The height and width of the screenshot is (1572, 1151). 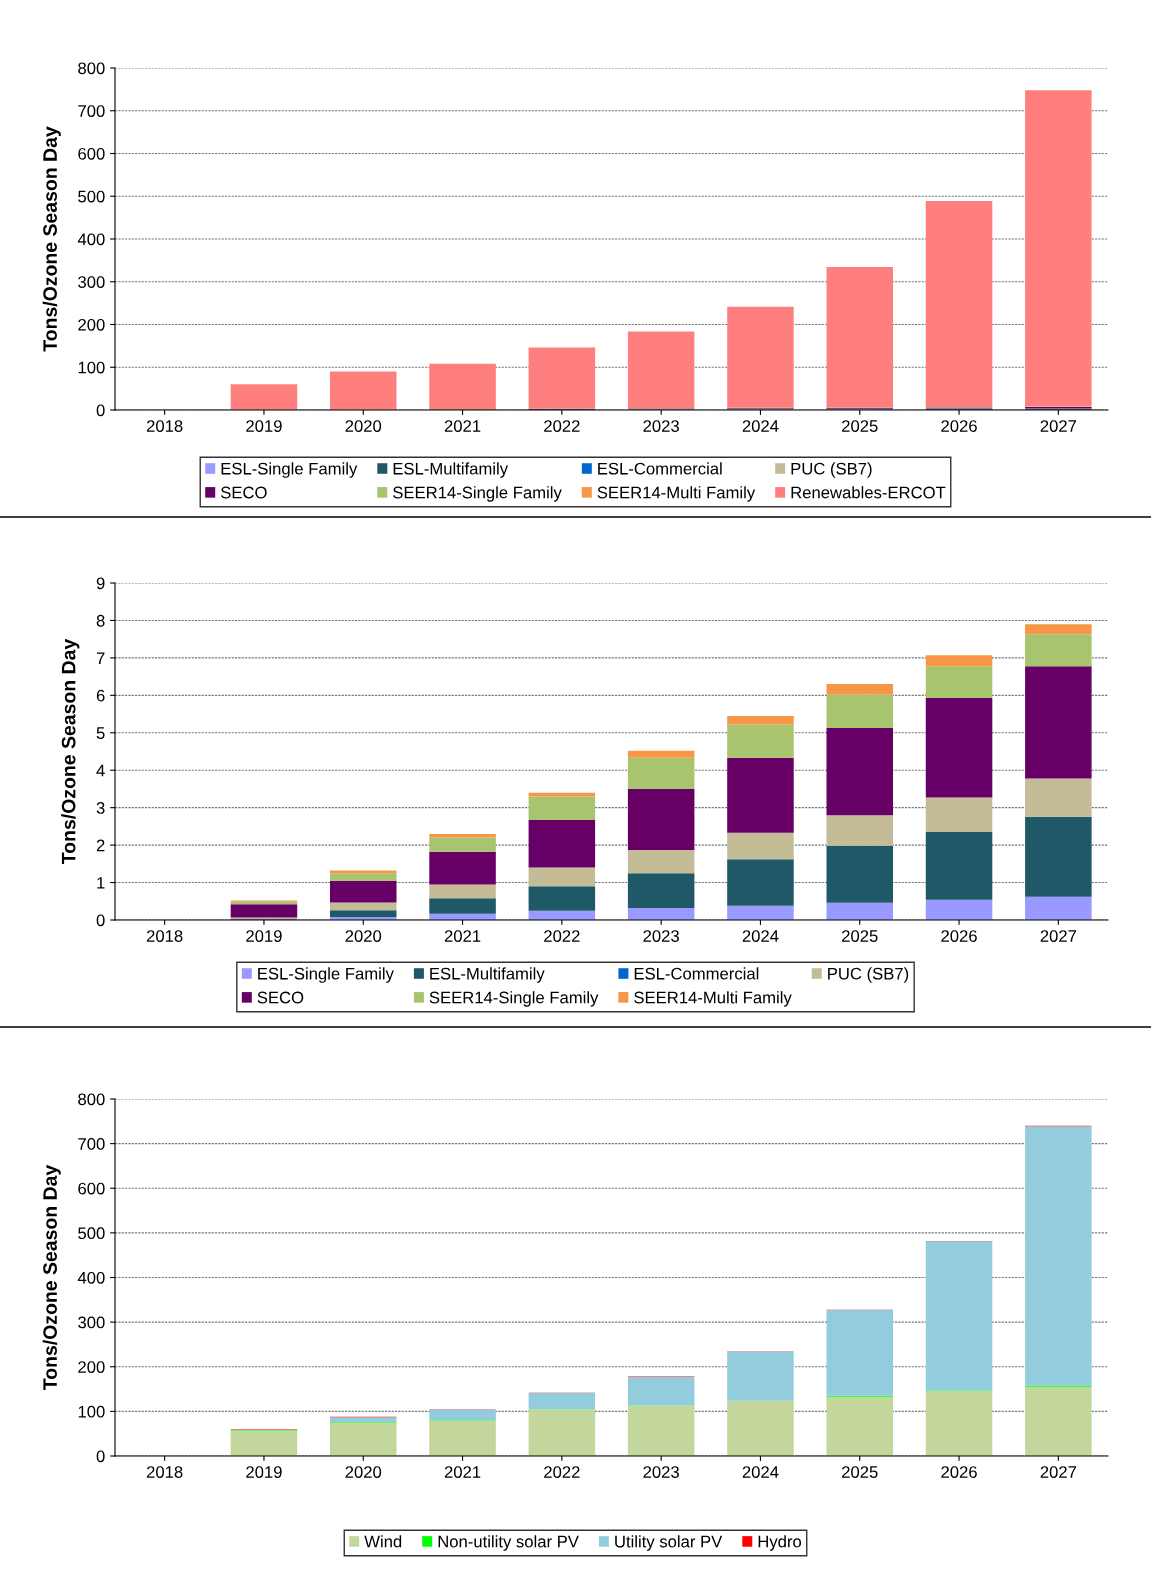 What do you see at coordinates (100, 770) in the screenshot?
I see `y-tick-label: 4` at bounding box center [100, 770].